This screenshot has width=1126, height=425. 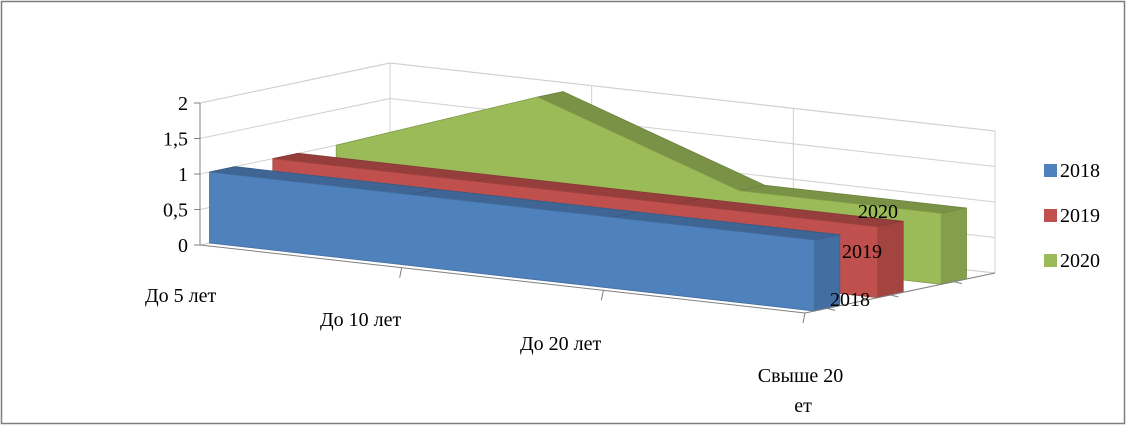 What do you see at coordinates (1050, 260) in the screenshot?
I see `legend-swatch-2020` at bounding box center [1050, 260].